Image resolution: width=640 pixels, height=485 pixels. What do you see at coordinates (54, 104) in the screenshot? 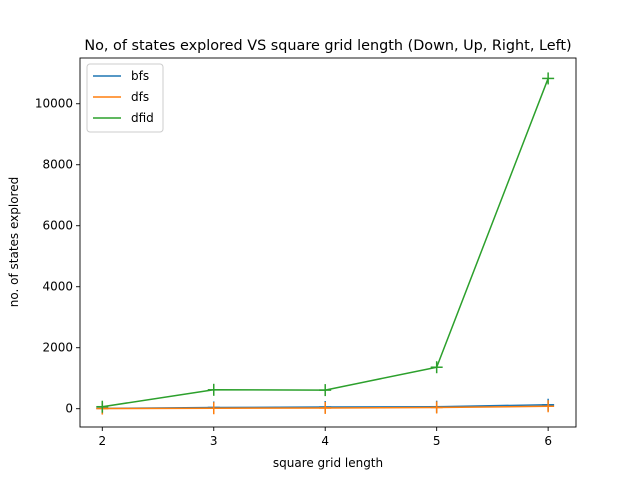
I see `y-tick-label-5: 10000` at bounding box center [54, 104].